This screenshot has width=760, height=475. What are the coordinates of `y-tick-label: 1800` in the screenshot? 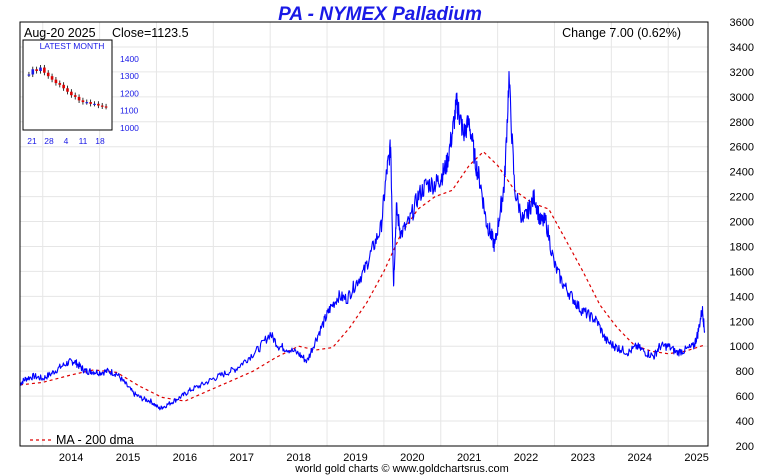 It's located at (742, 247).